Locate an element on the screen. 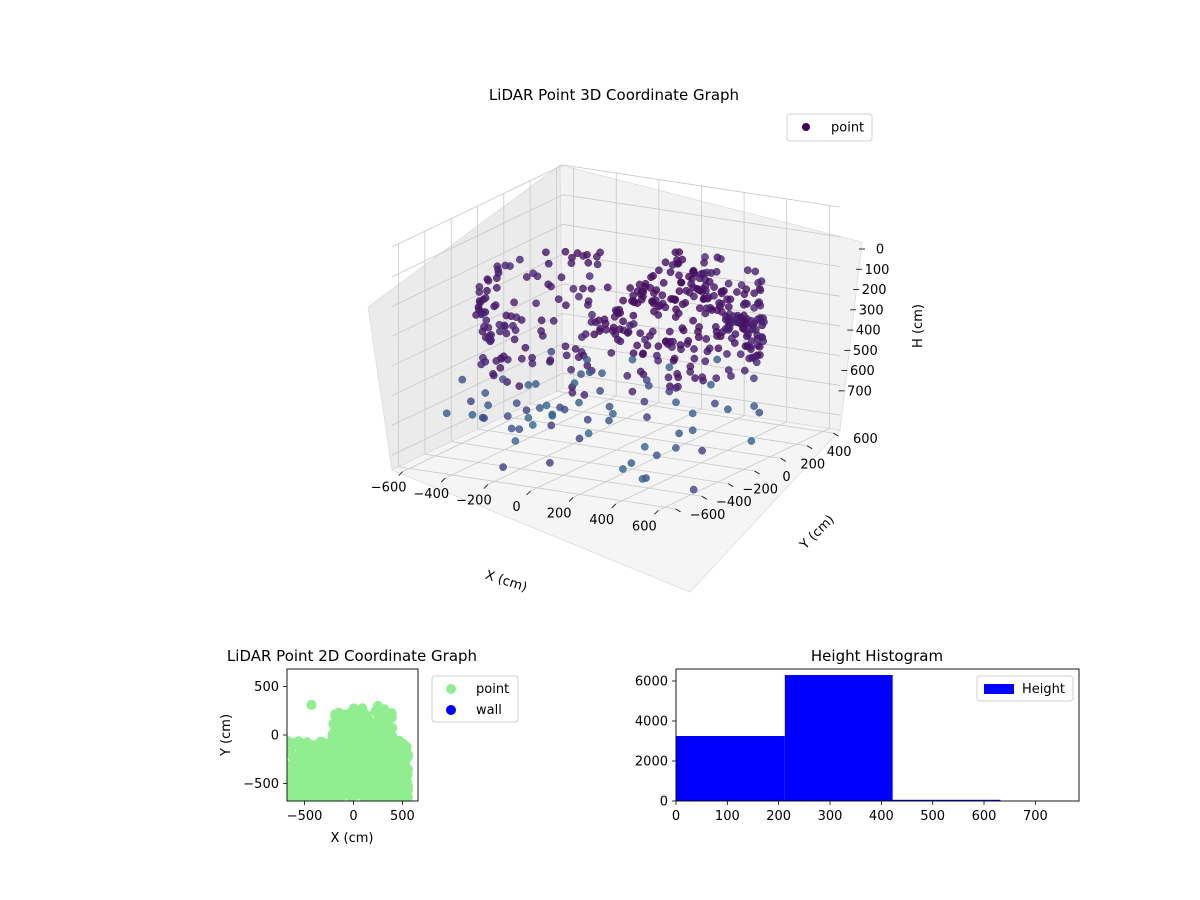 This screenshot has height=900, width=1200. y-tick is located at coordinates (809, 447).